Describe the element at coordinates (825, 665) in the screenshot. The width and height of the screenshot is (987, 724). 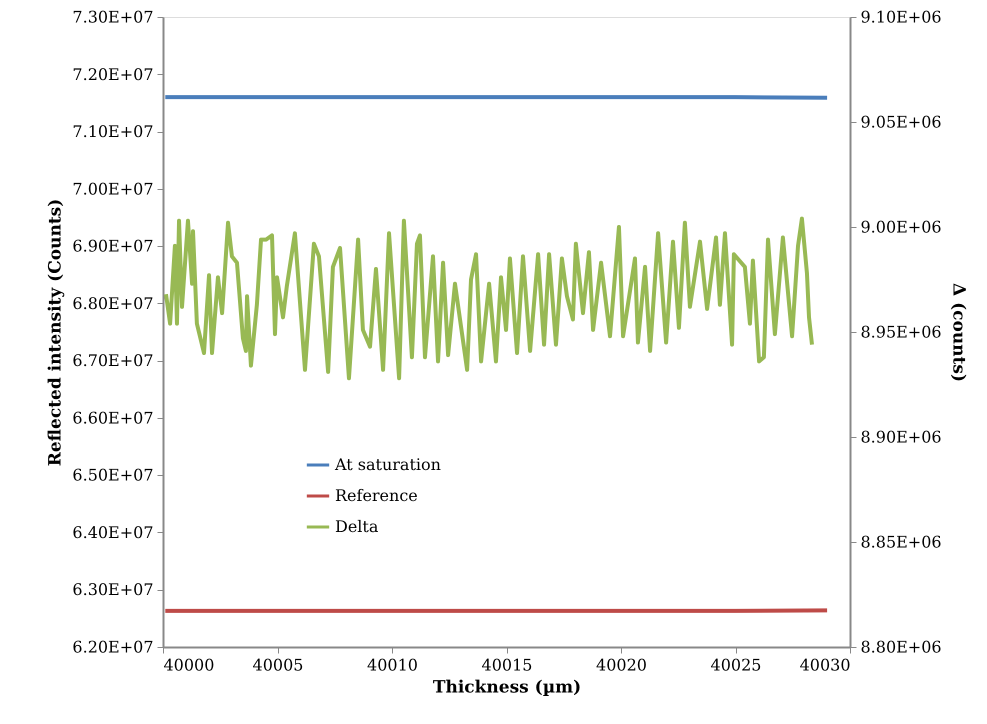
I see `x-tick-label: 40030` at that location.